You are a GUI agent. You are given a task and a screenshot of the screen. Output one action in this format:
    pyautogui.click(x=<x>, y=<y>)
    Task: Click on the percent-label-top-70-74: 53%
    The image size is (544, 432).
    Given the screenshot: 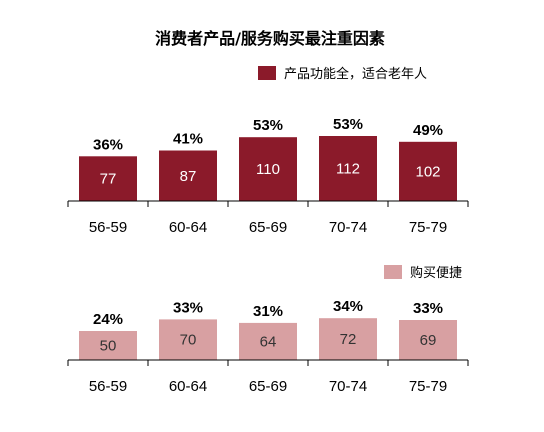 What is the action you would take?
    pyautogui.click(x=348, y=124)
    